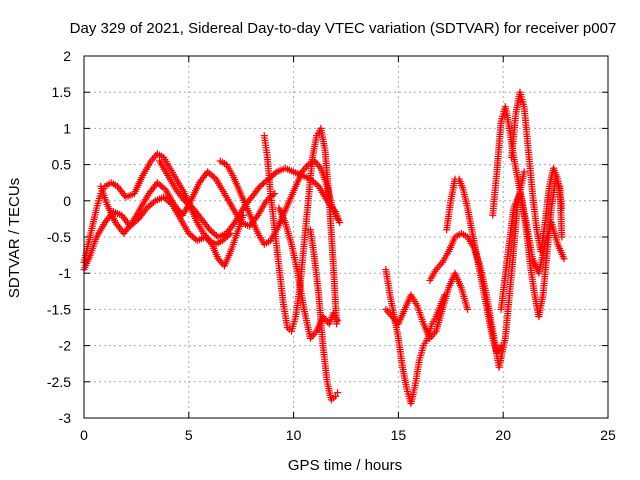 The width and height of the screenshot is (640, 480). I want to click on y-tick-label: 2, so click(67, 56).